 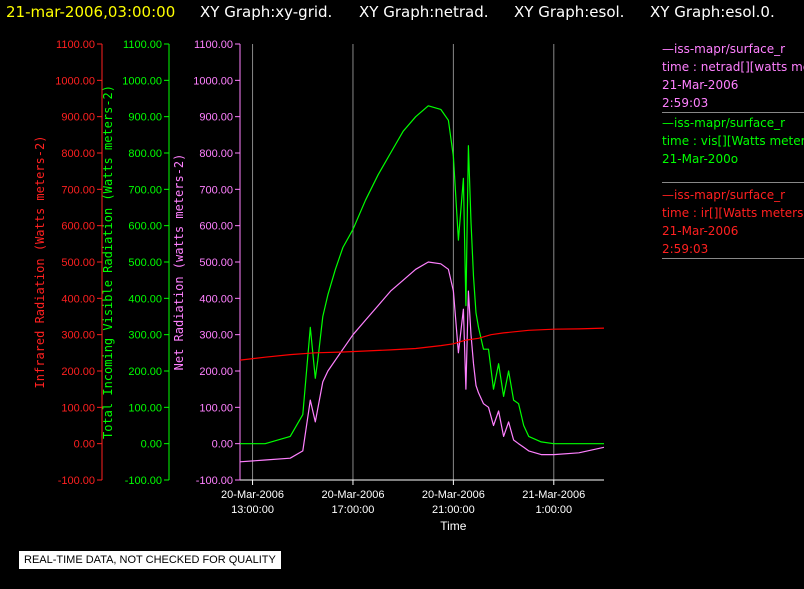 I want to click on graph-title-netrad: XY Graph:netrad., so click(x=424, y=12).